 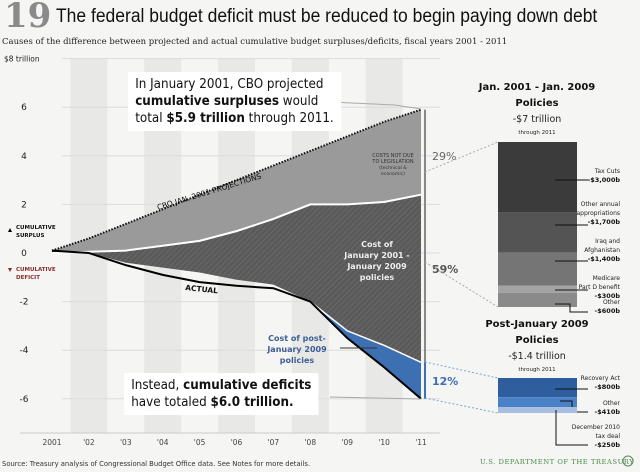 I want to click on share-2001-policies: 59%, so click(x=445, y=269).